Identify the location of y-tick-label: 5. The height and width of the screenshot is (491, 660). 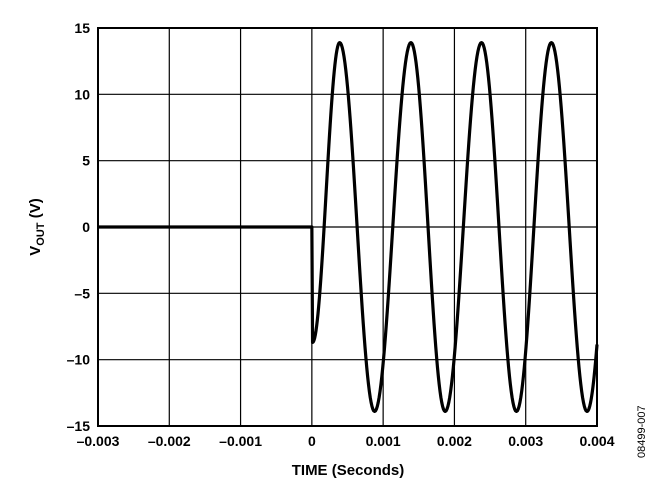
(86, 161).